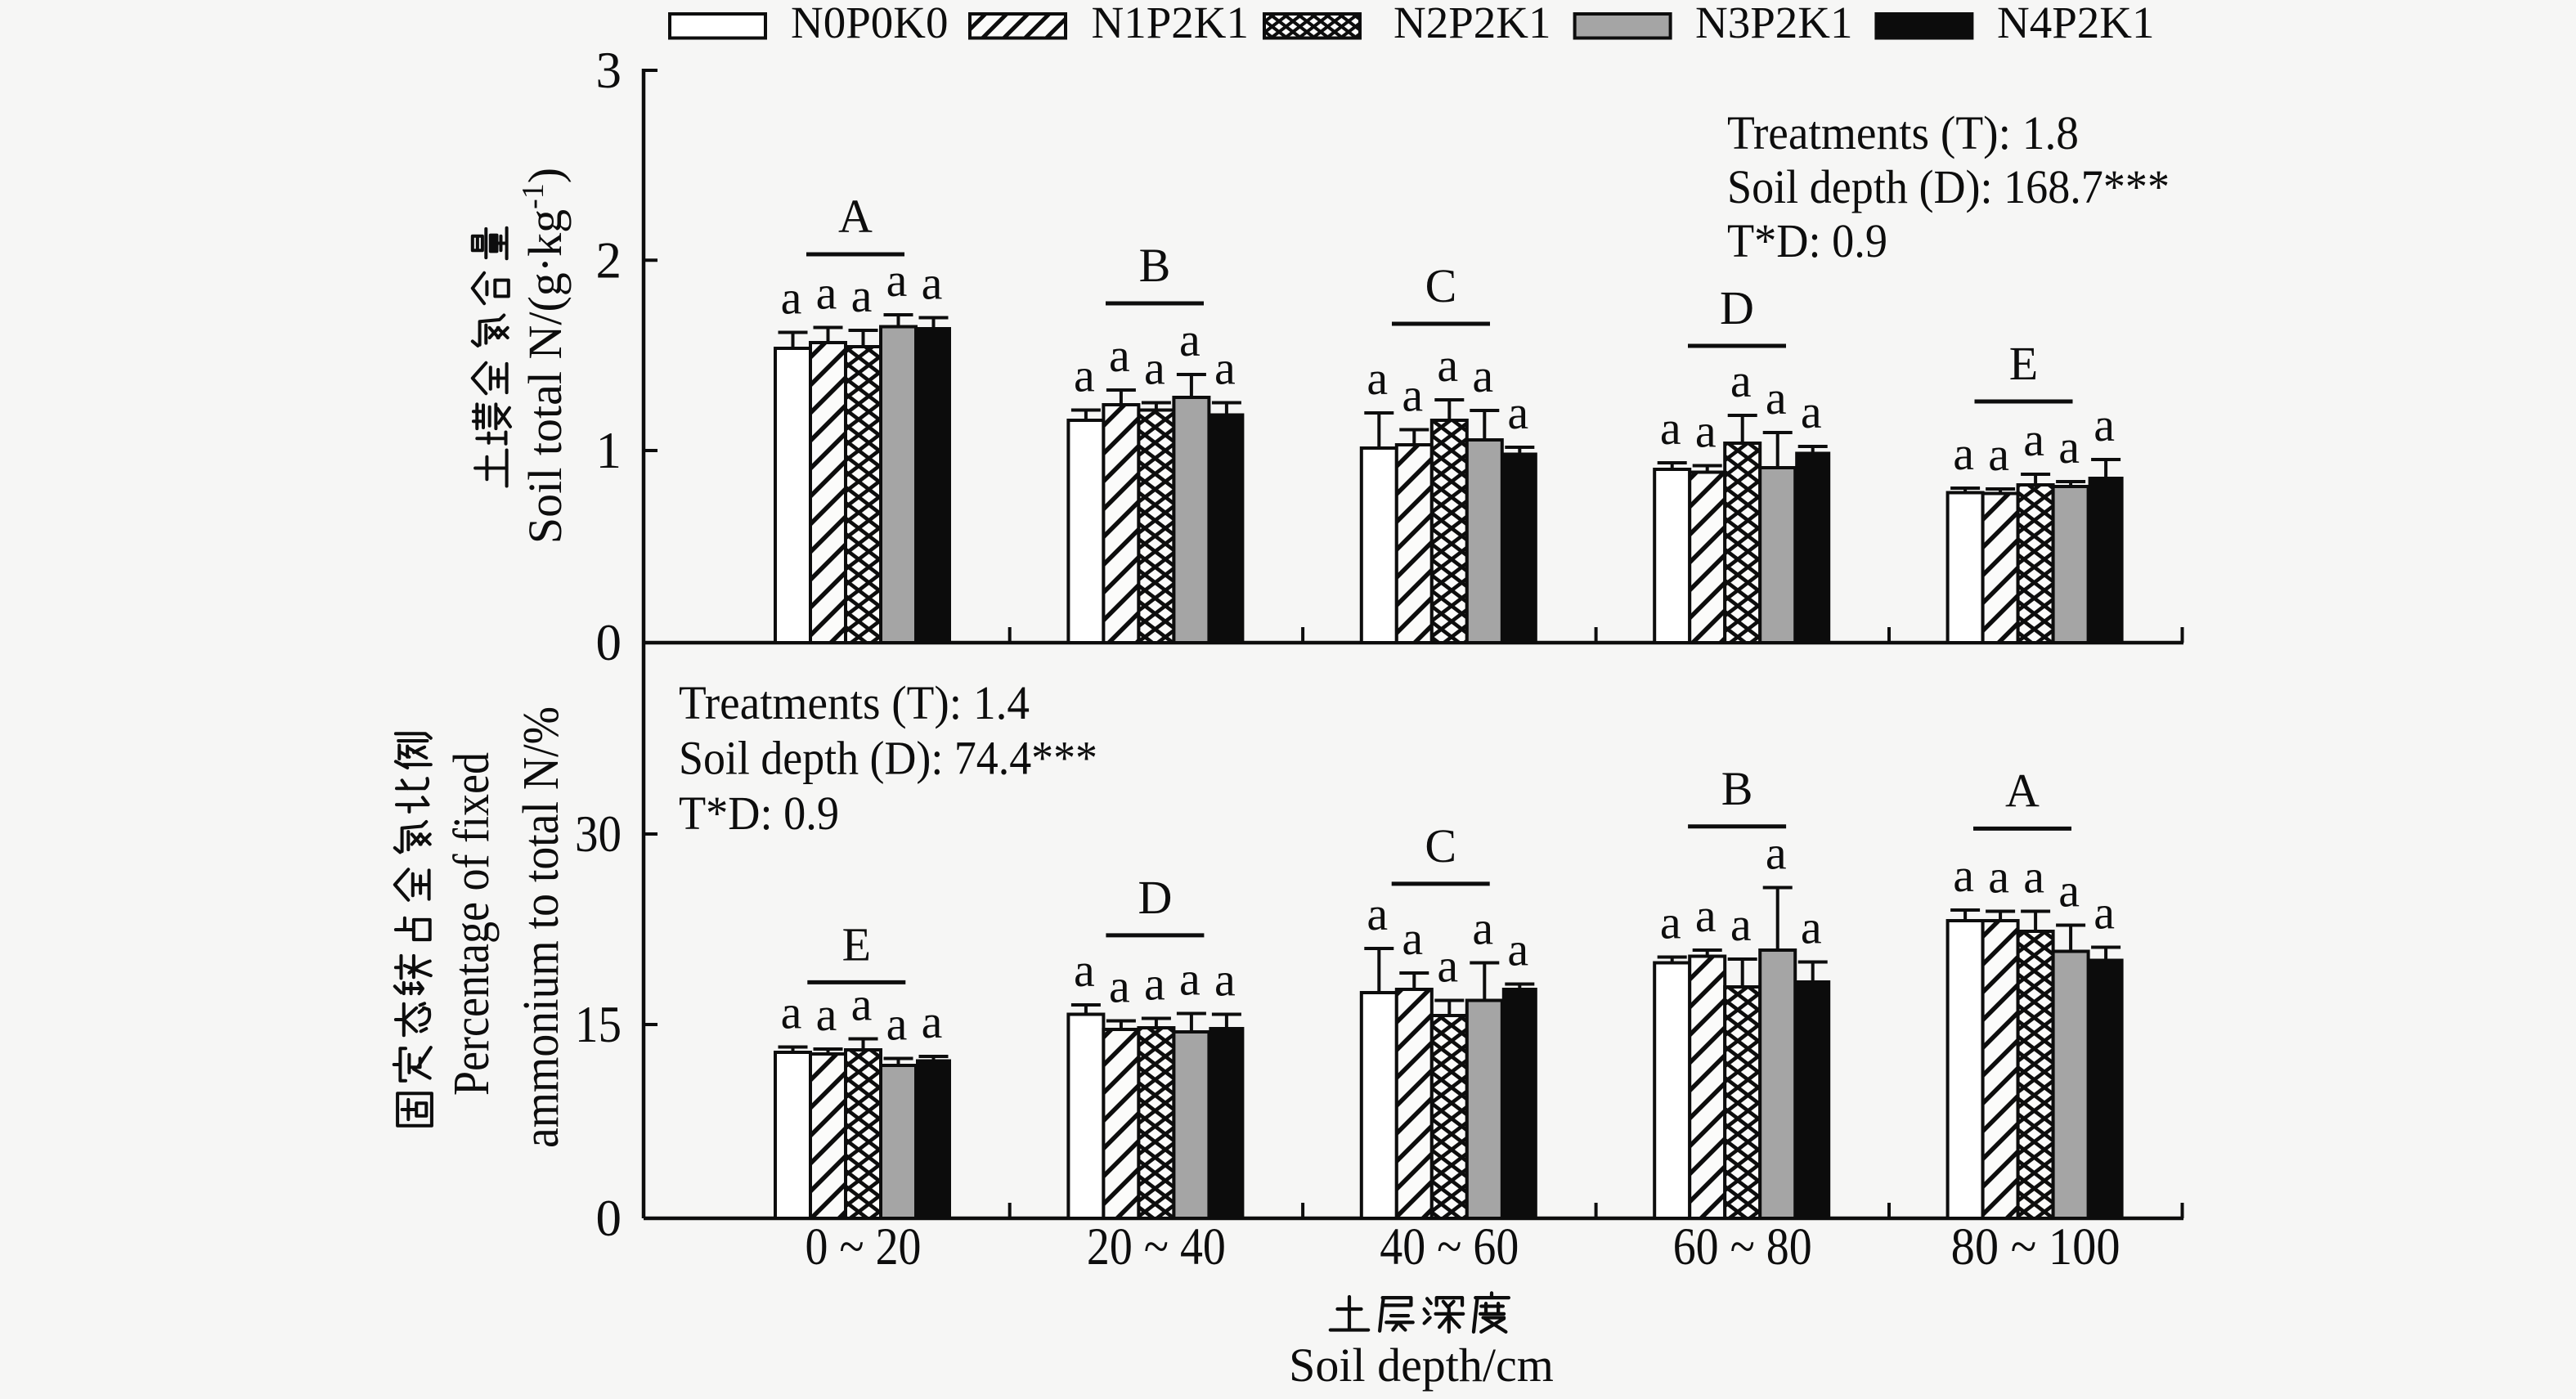 This screenshot has width=2576, height=1399. Describe the element at coordinates (598, 834) in the screenshot. I see `svg-text: 30` at that location.